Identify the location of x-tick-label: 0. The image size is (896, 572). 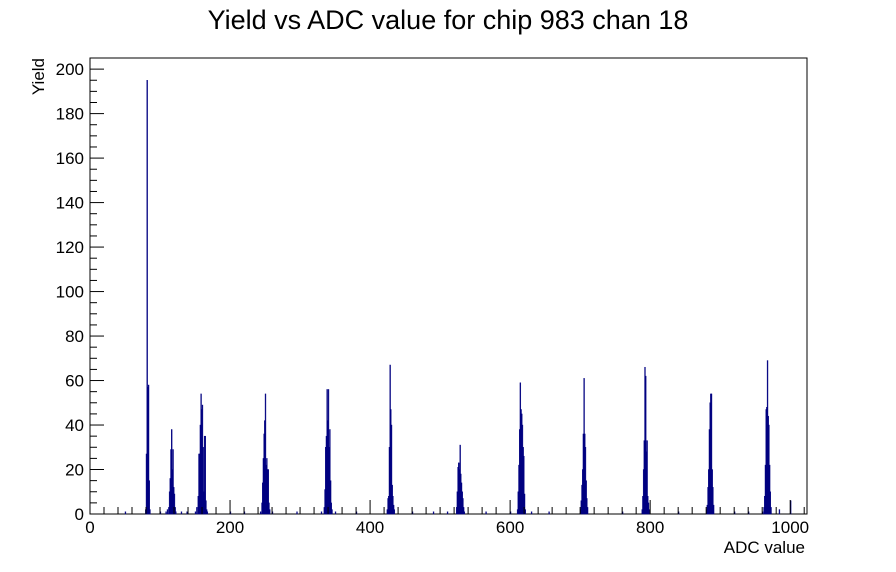
(89, 527).